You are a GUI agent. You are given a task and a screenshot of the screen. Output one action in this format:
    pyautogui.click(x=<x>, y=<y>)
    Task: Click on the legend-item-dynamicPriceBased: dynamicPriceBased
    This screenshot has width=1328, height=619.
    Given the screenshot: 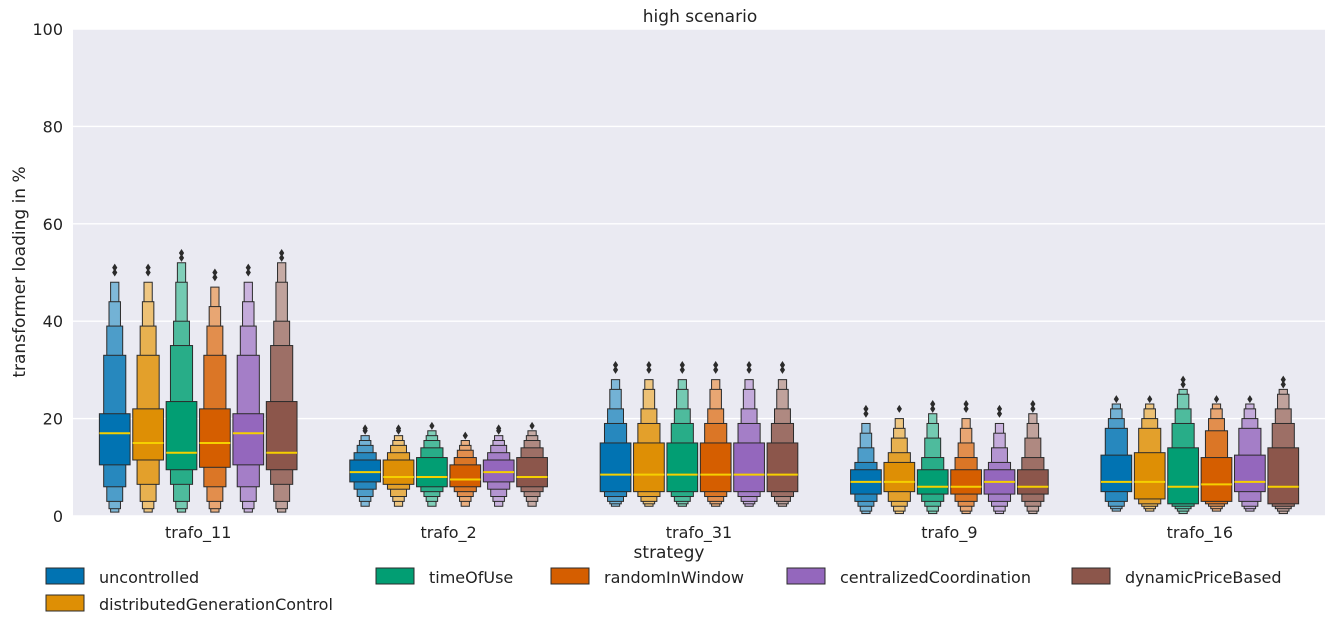 What is the action you would take?
    pyautogui.click(x=1176, y=577)
    